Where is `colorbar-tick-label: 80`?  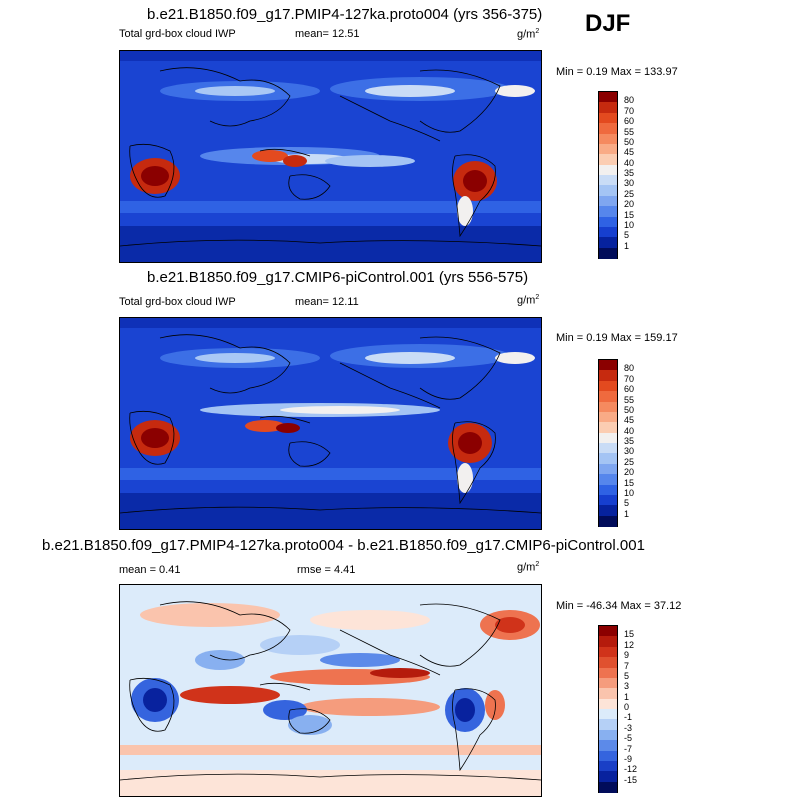 colorbar-tick-label: 80 is located at coordinates (629, 368).